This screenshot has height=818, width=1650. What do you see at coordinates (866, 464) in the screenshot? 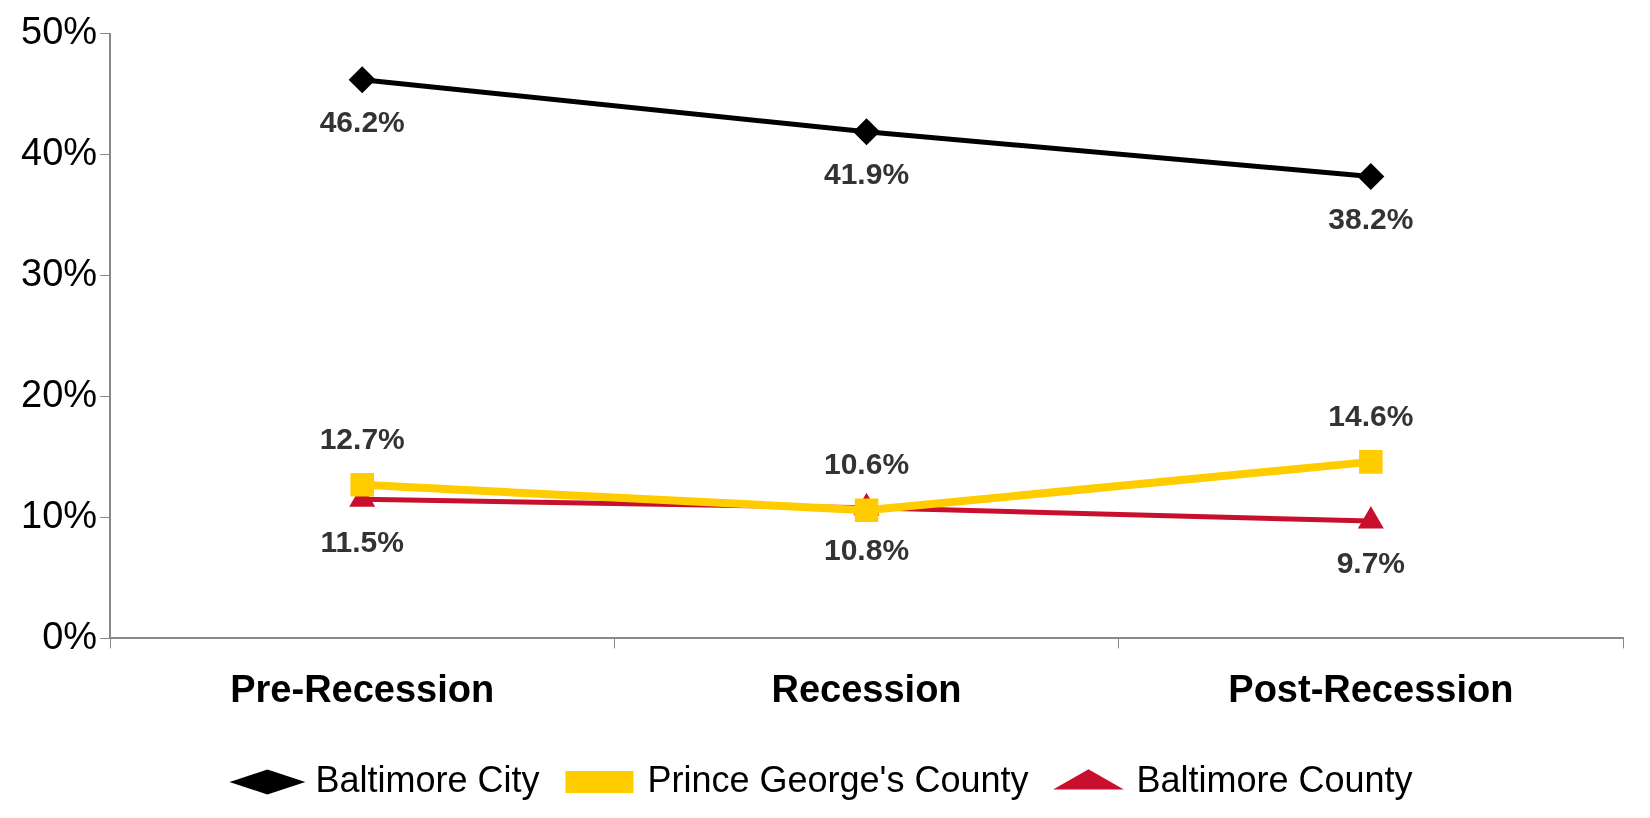
I see `data-label: 10.6%` at bounding box center [866, 464].